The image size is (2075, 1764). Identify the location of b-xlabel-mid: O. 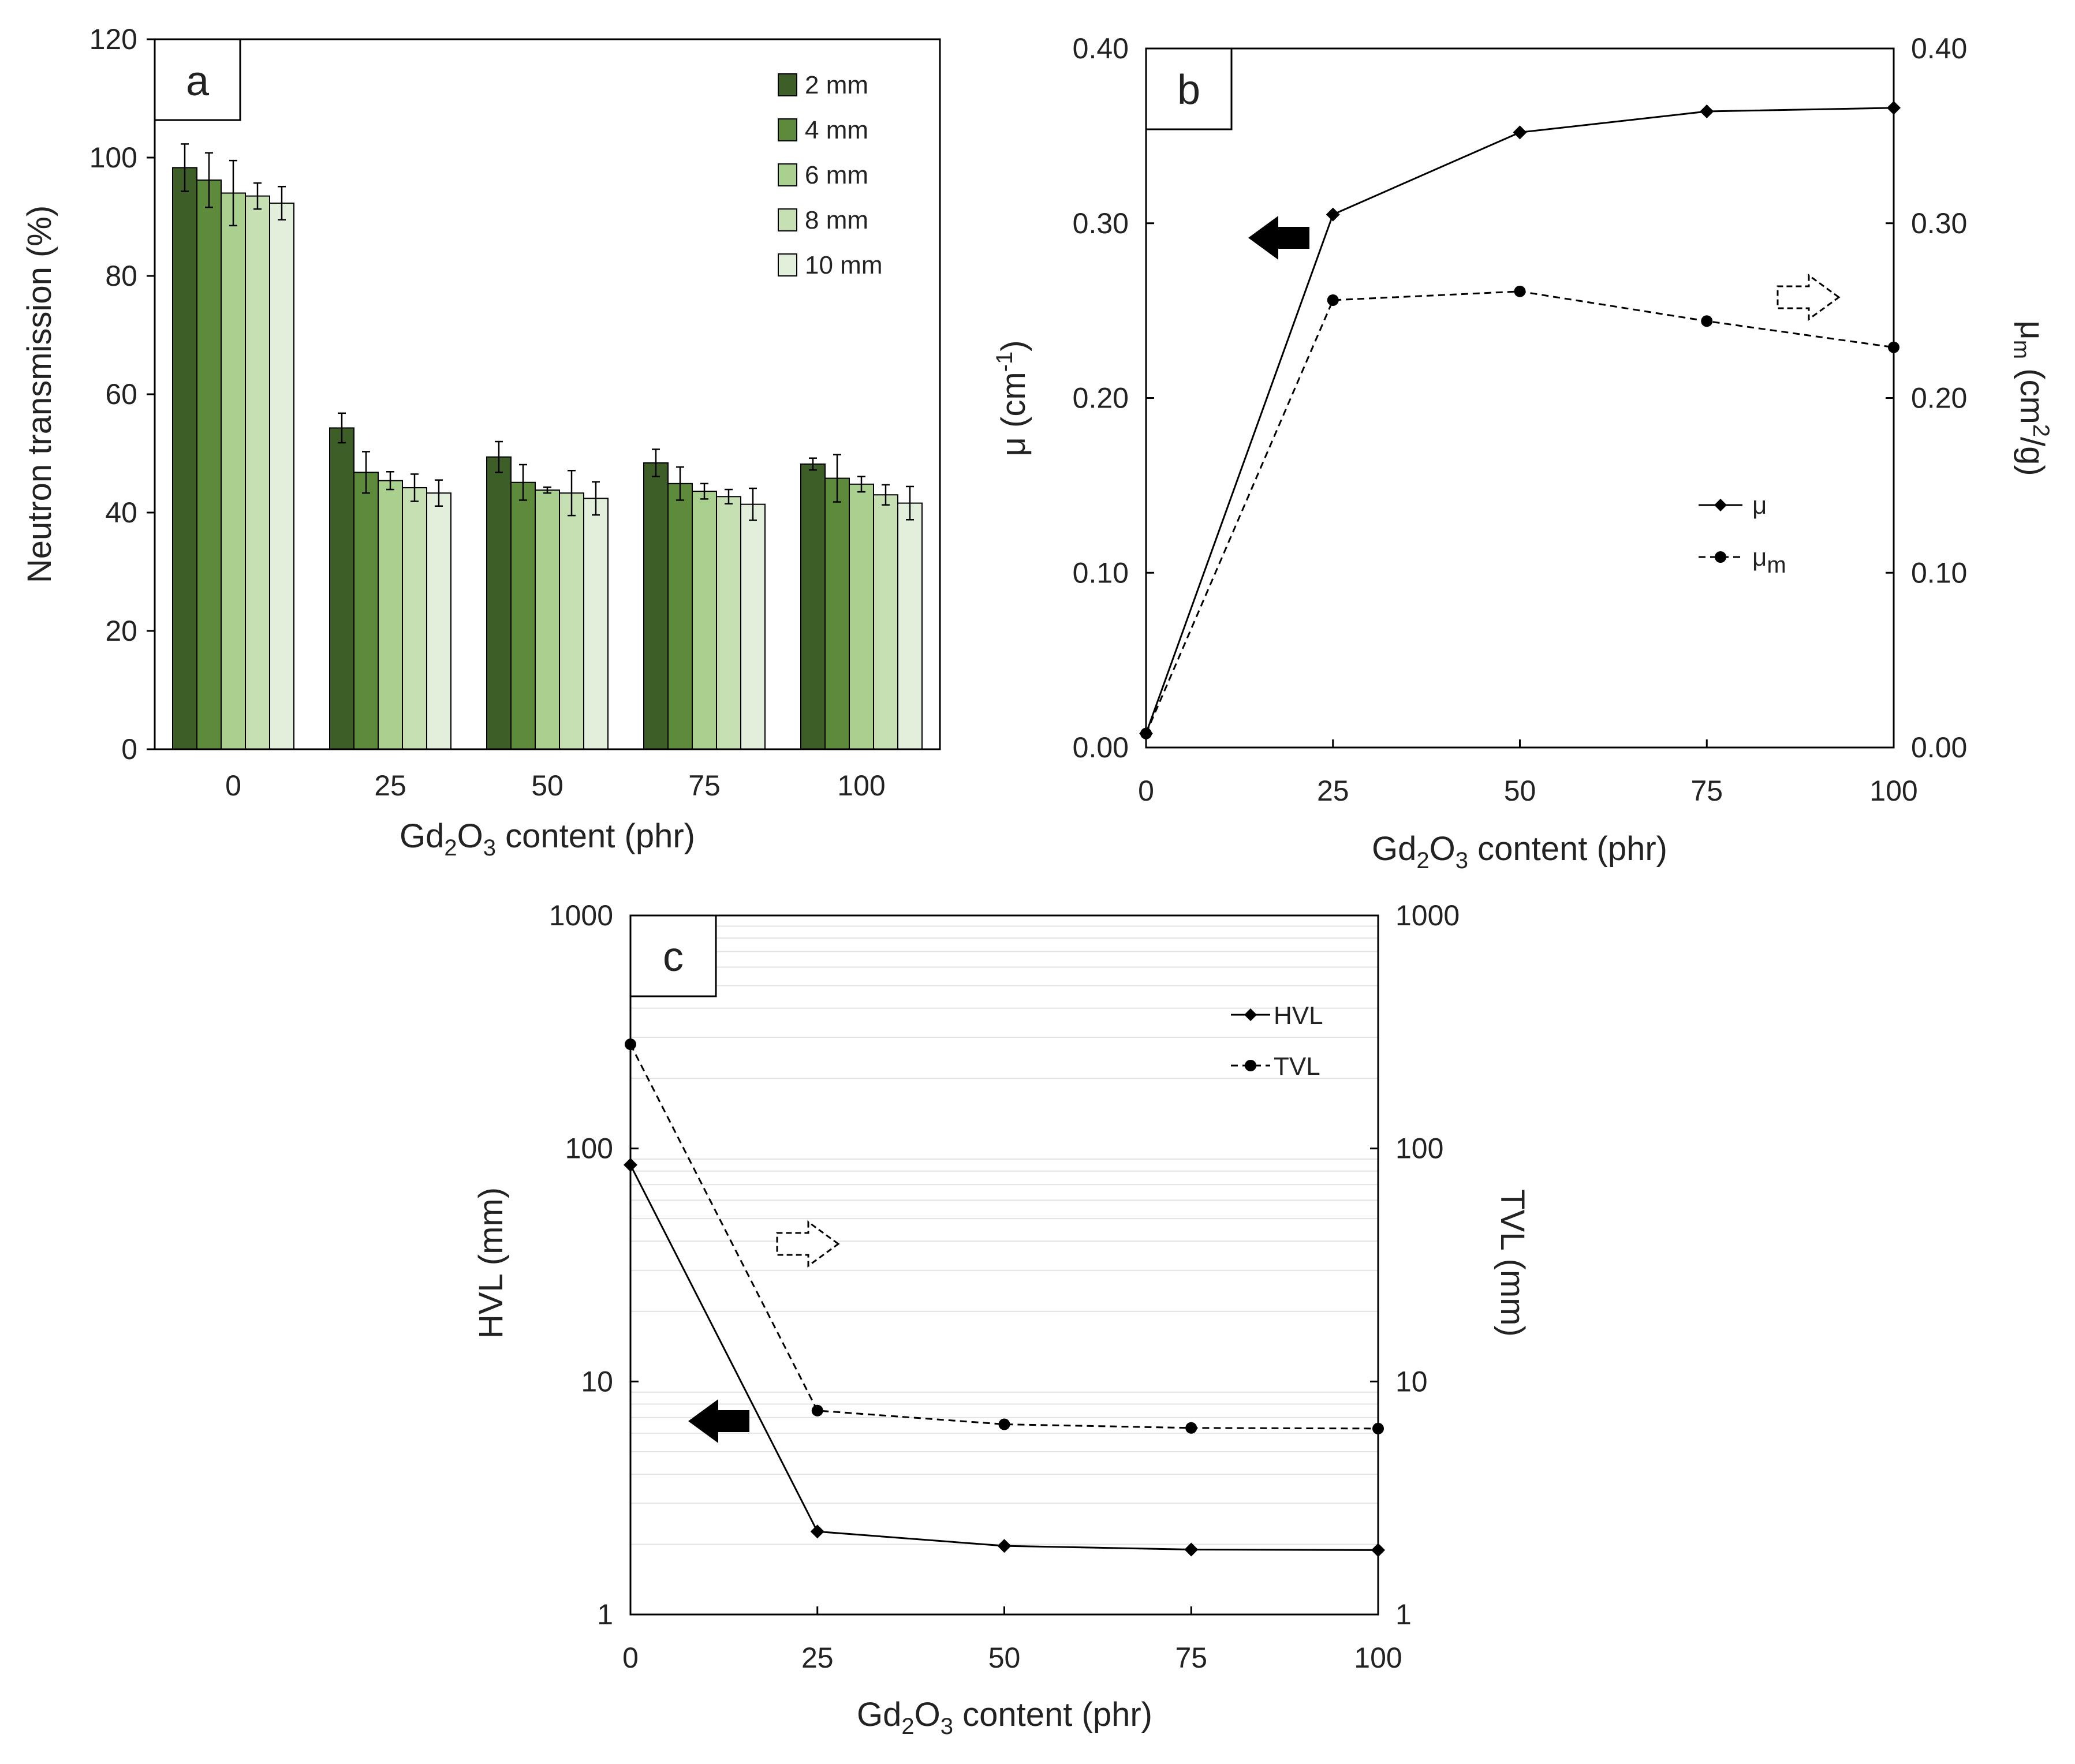
(1443, 849).